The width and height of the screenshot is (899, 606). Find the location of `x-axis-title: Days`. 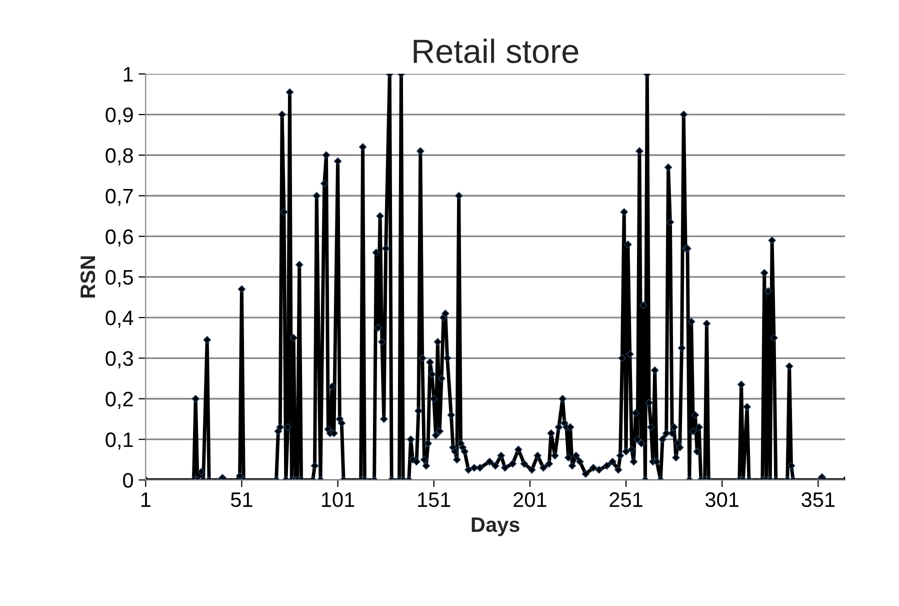

x-axis-title: Days is located at coordinates (496, 527).